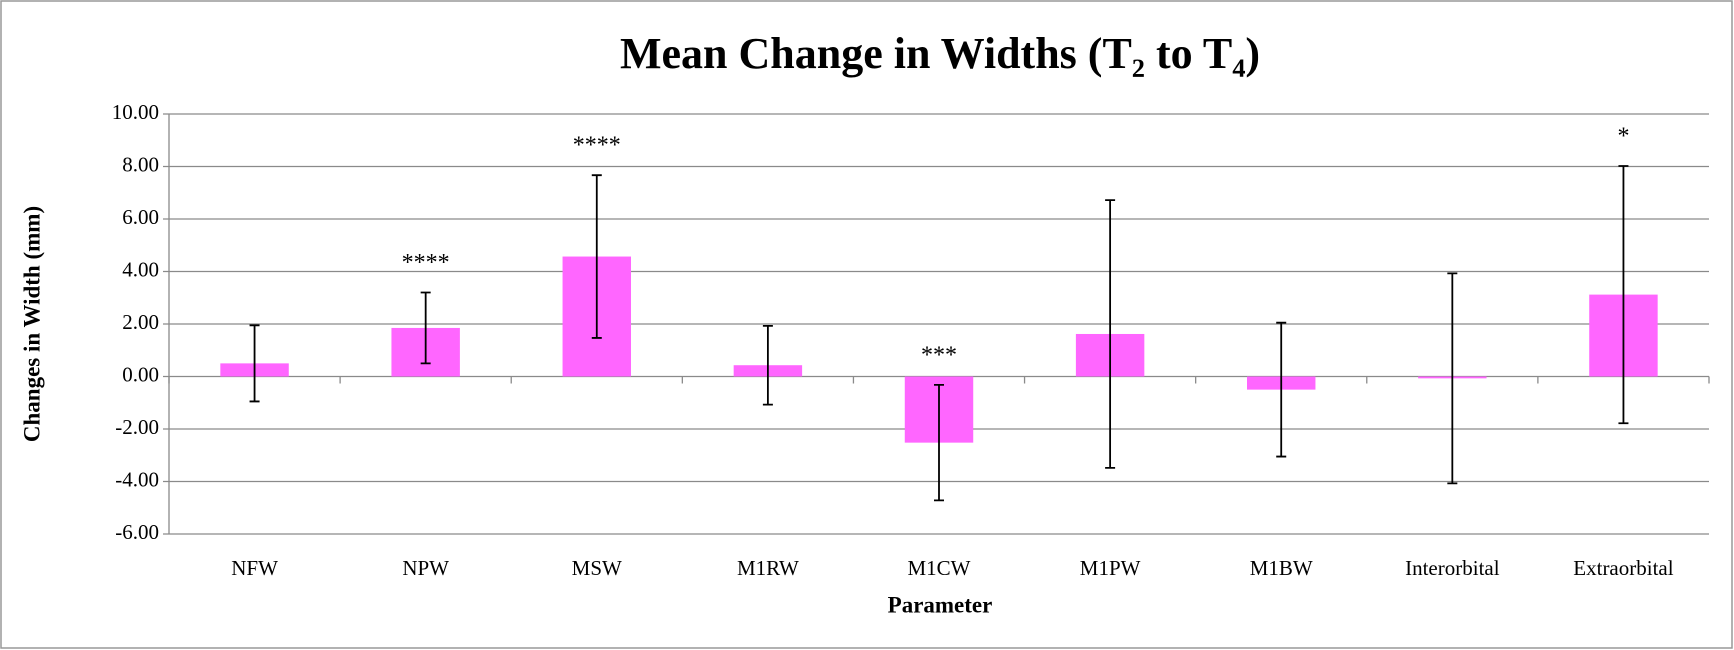  I want to click on x-tick-label: NFW, so click(254, 568).